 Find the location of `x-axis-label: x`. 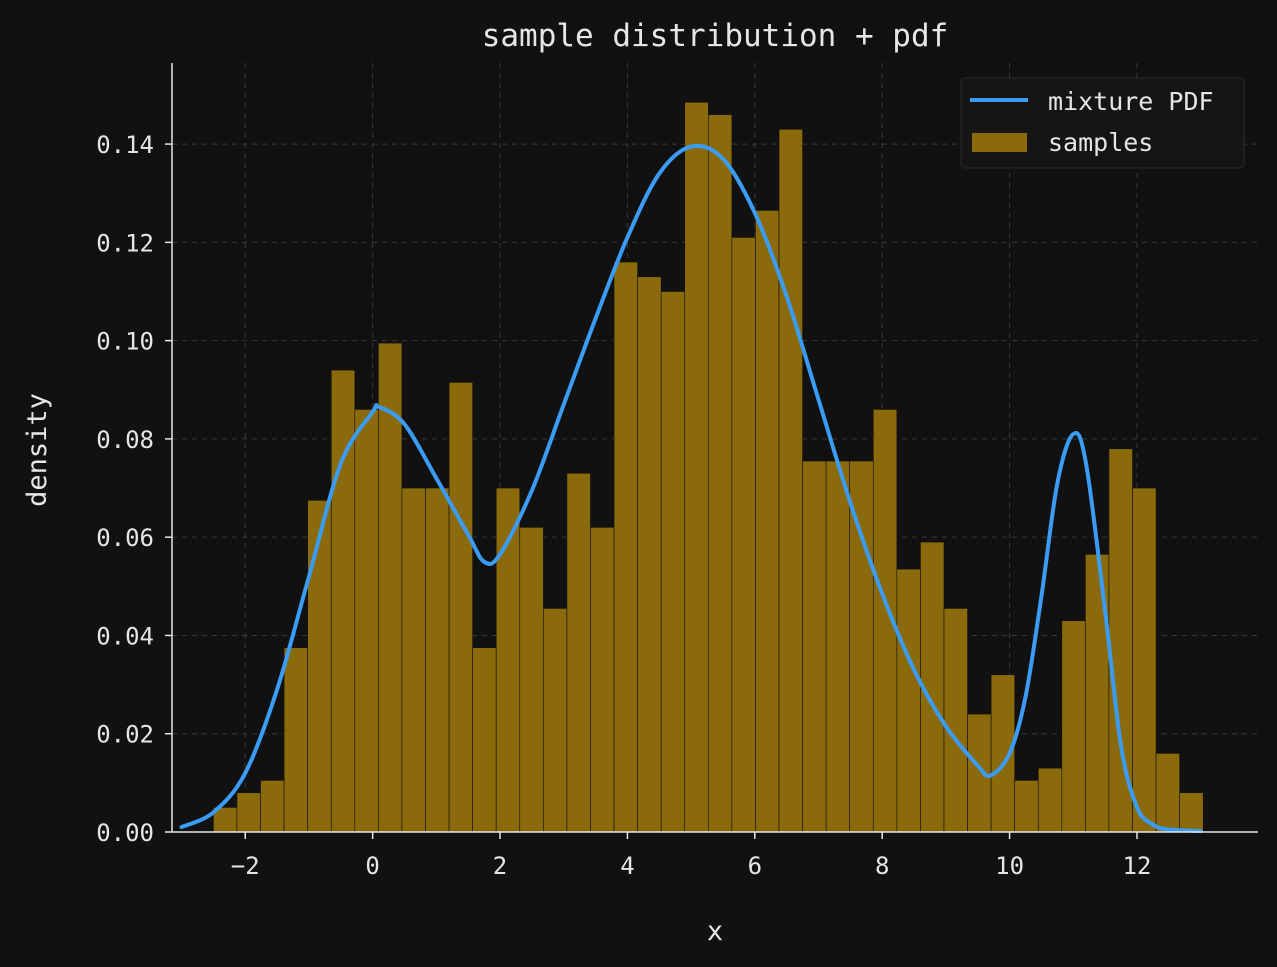

x-axis-label: x is located at coordinates (715, 931).